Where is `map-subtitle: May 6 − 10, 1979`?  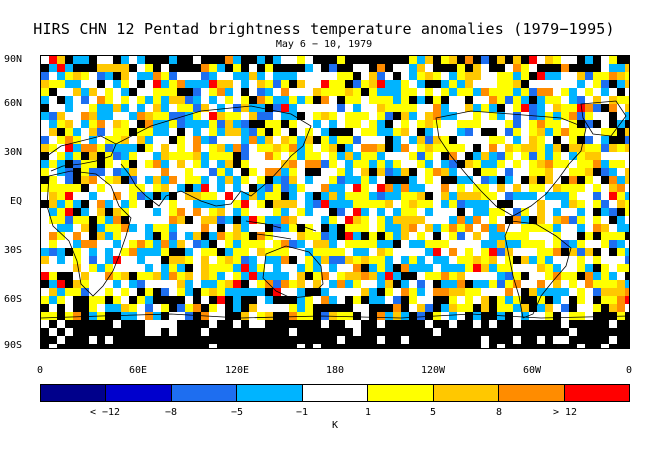
map-subtitle: May 6 − 10, 1979 is located at coordinates (324, 44).